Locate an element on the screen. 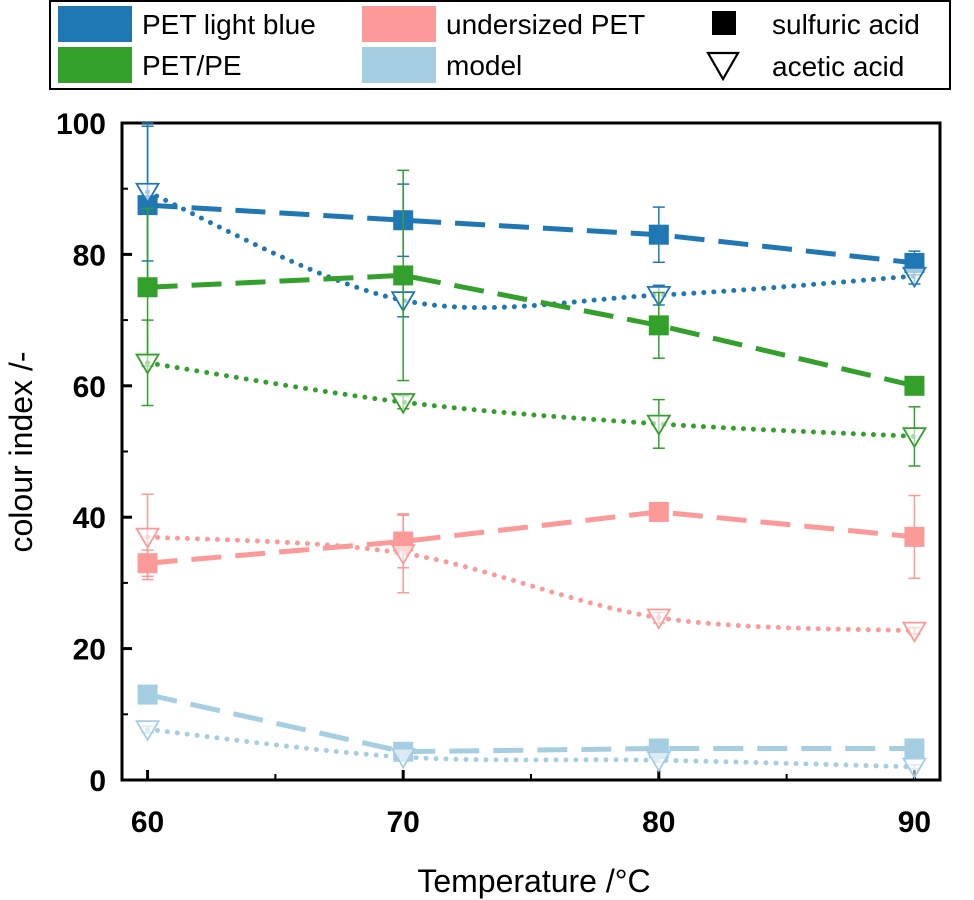  series-pet-pe-acetic-acid is located at coordinates (531, 393).